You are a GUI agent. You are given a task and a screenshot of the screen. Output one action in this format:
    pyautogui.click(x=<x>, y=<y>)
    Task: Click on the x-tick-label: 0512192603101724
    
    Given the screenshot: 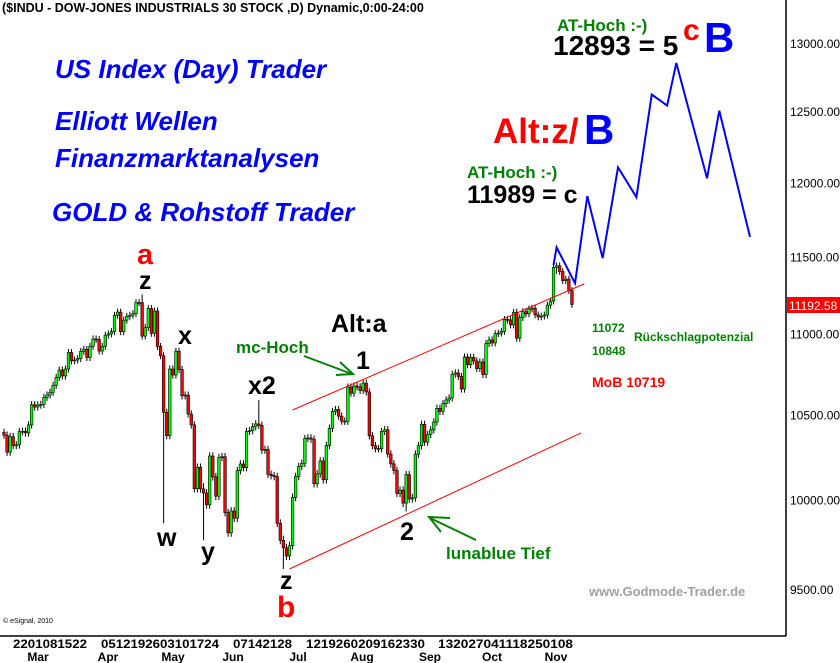 What is the action you would take?
    pyautogui.click(x=160, y=644)
    